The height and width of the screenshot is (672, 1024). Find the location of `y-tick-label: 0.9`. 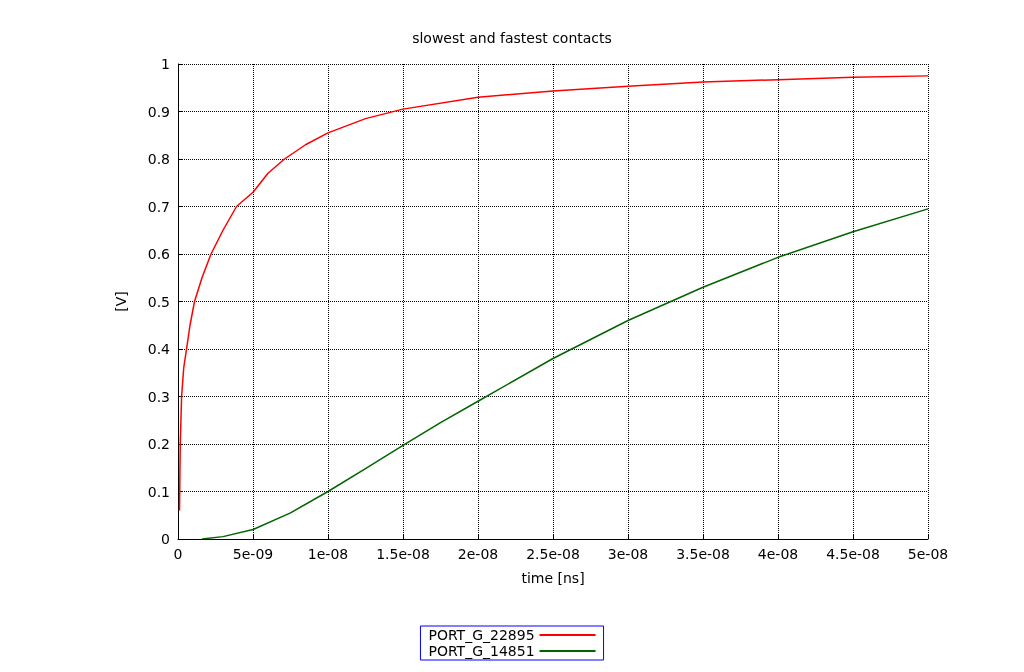

y-tick-label: 0.9 is located at coordinates (158, 111).